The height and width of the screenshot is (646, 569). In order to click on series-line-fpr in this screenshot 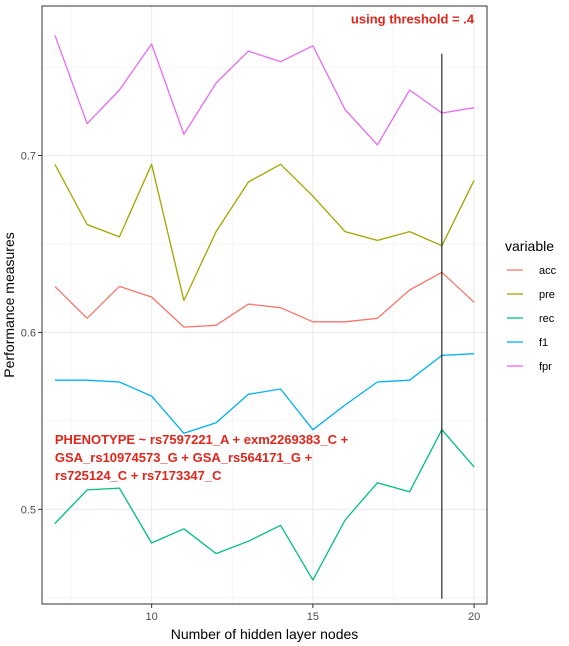, I will do `click(264, 90)`.